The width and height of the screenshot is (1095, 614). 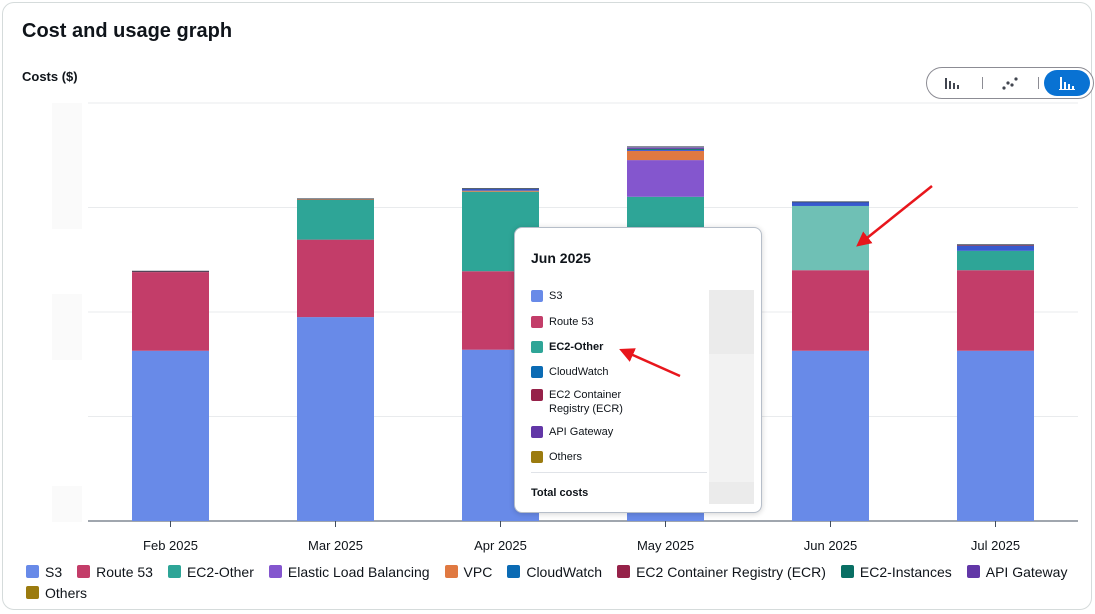 What do you see at coordinates (576, 347) in the screenshot?
I see `tooltip-row-label: EC2-Other` at bounding box center [576, 347].